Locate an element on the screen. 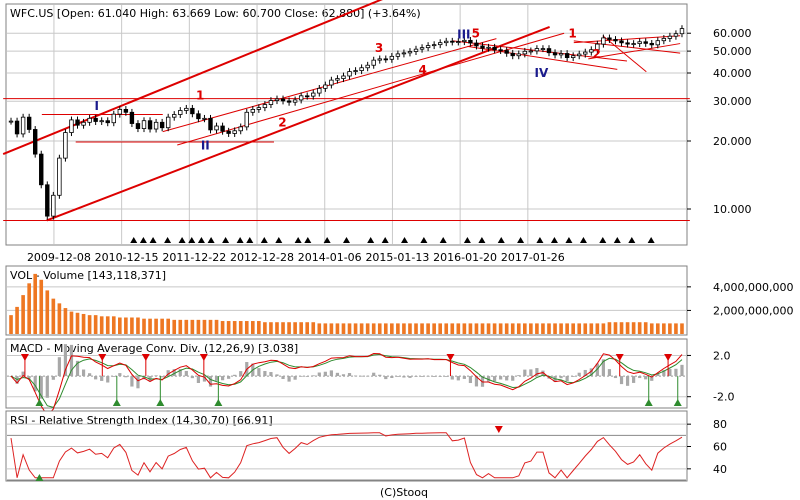 This screenshot has height=500, width=800. date-tick-label: 2017-01-26 is located at coordinates (533, 257).